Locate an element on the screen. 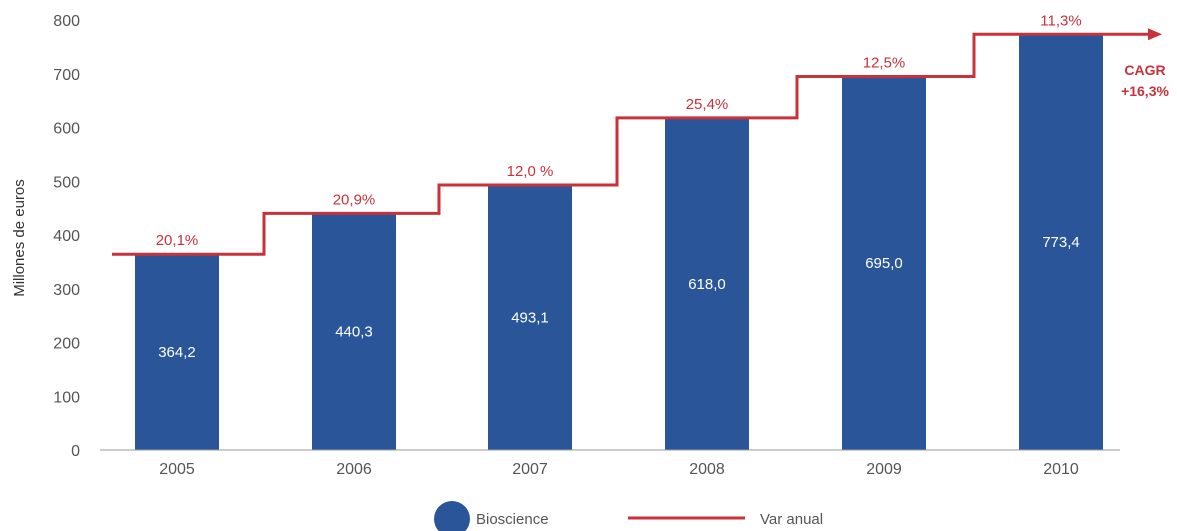 This screenshot has width=1177, height=531. bar-value-label: 440,3 is located at coordinates (354, 332).